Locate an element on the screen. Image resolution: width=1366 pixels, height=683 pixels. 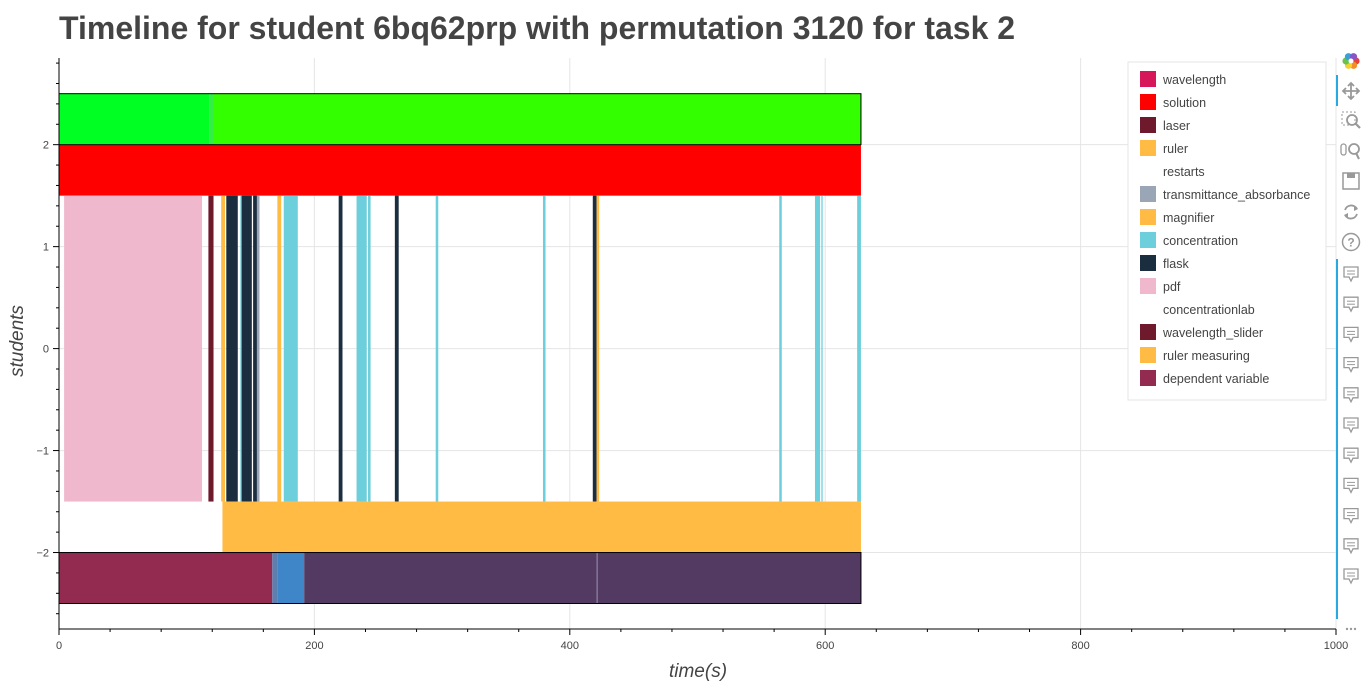
legend-item: wavelength_slider is located at coordinates (1201, 332).